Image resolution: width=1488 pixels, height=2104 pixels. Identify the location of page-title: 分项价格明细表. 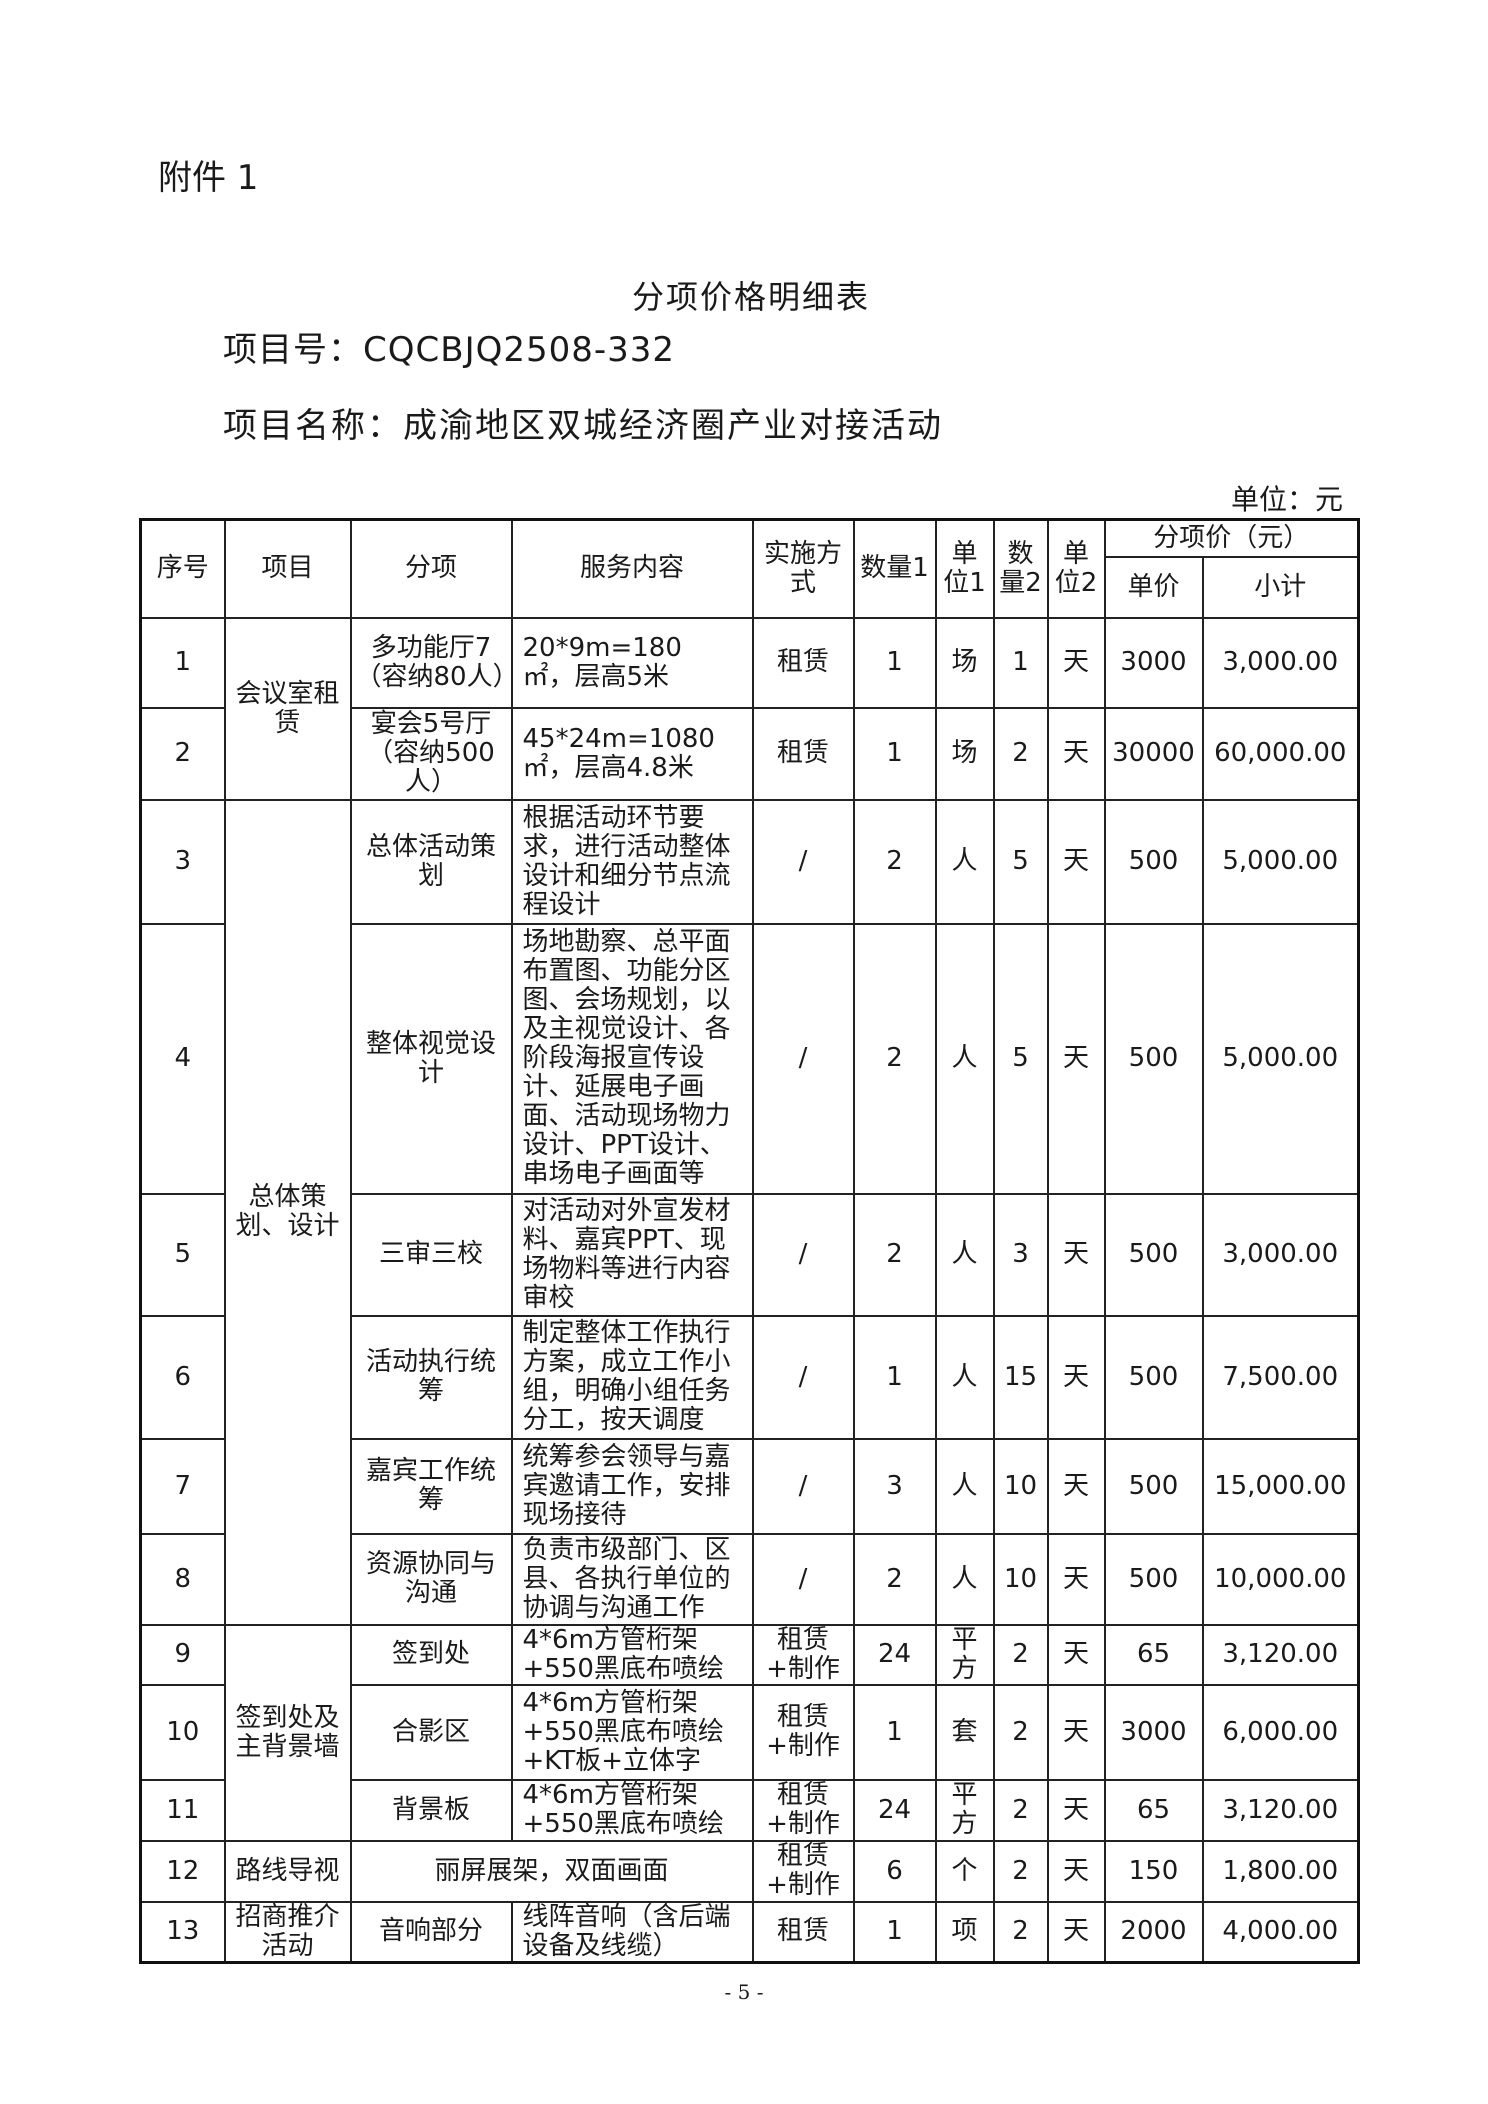
(750, 297).